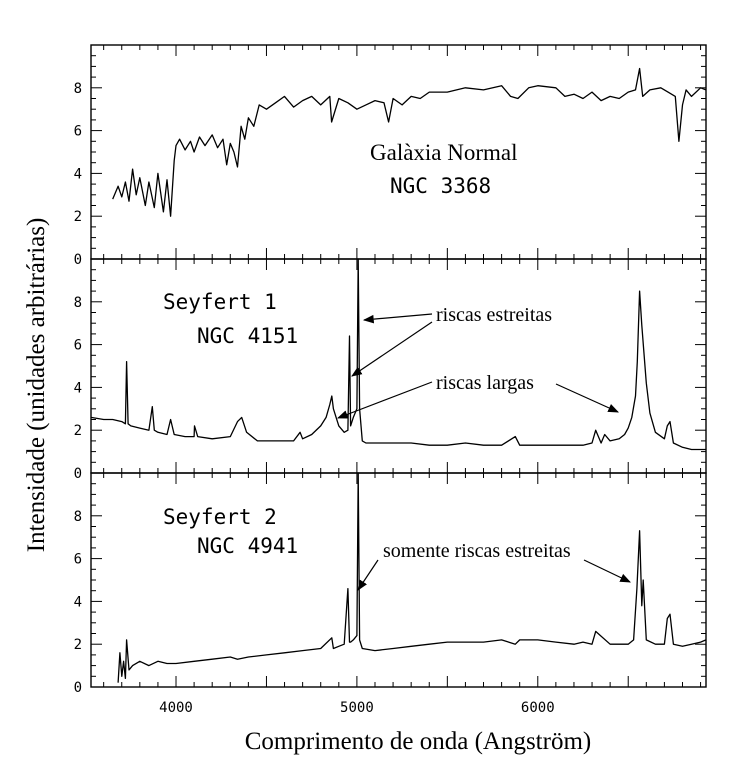 This screenshot has height=768, width=732. Describe the element at coordinates (368, 575) in the screenshot. I see `arrow-only-narrow-oiii` at that location.